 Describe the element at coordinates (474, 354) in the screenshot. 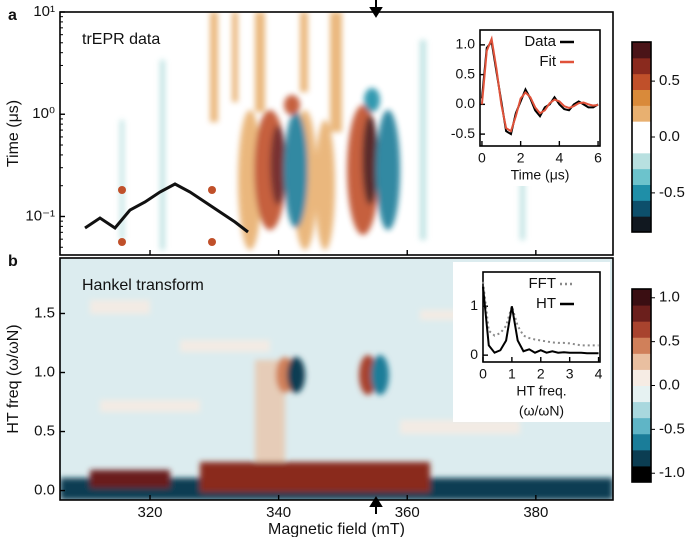

I see `y-tick-label: 0` at that location.